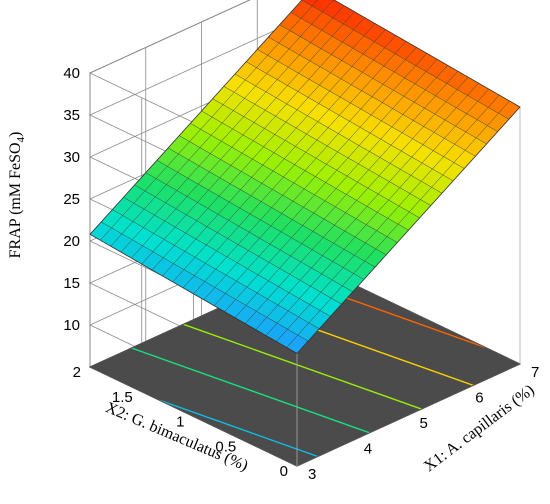 This screenshot has width=550, height=504. I want to click on z-tick-label: 30, so click(71, 157).